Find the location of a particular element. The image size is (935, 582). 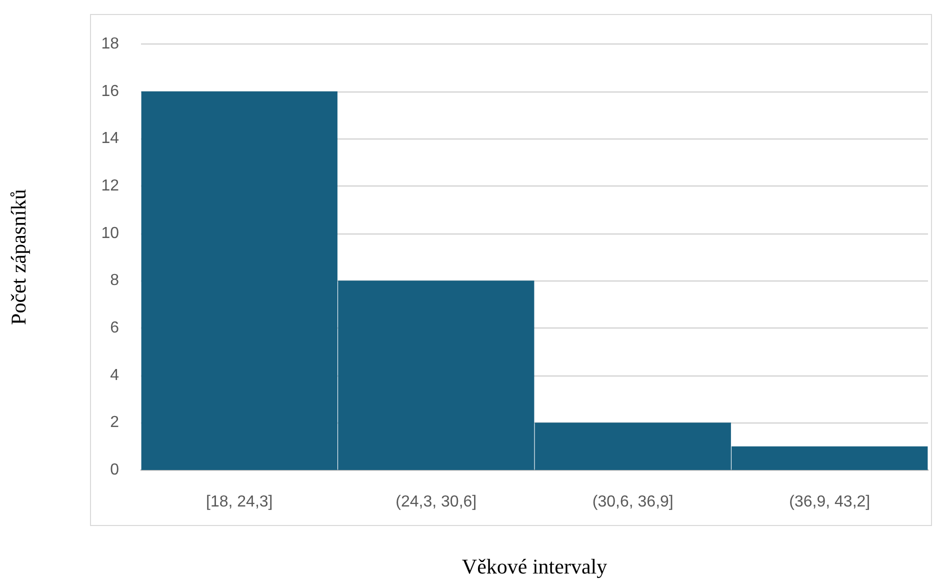

y-tick-label: 4 is located at coordinates (115, 375).